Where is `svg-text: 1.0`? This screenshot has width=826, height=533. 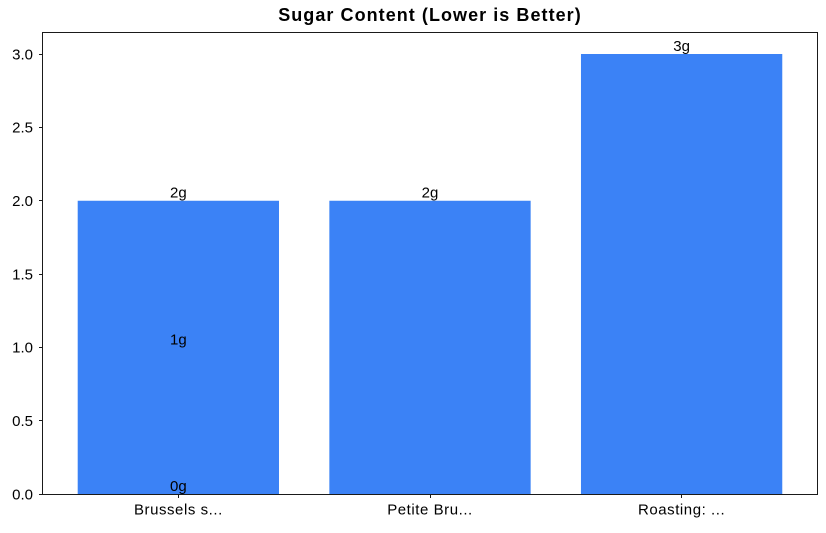
svg-text: 1.0 is located at coordinates (22, 348).